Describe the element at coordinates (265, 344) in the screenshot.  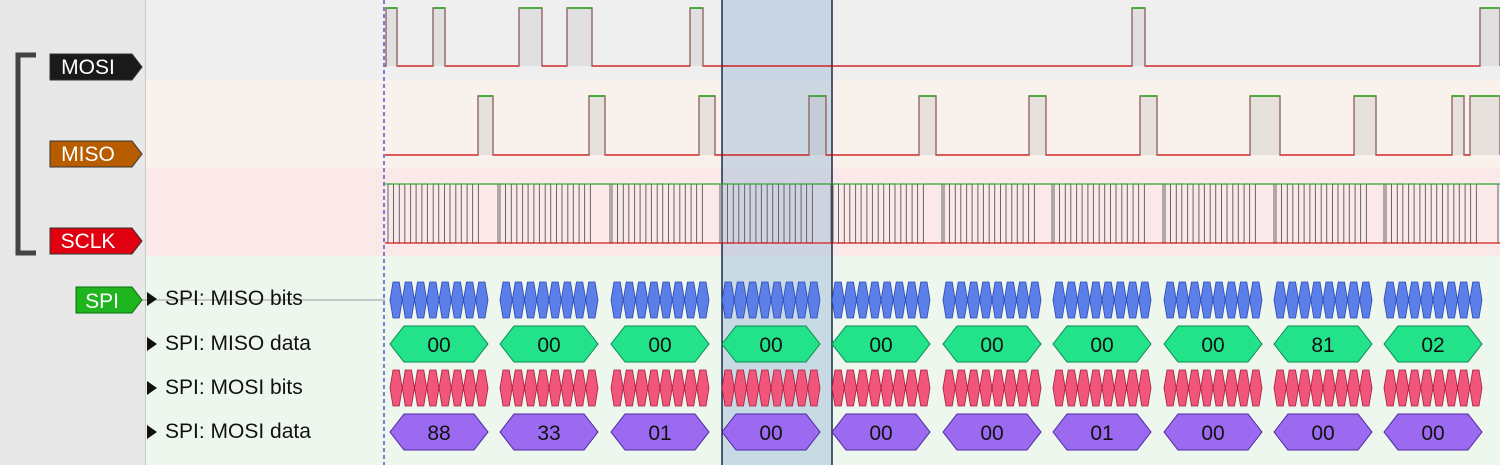
I see `row-label-miso-data: SPI: MISO data` at that location.